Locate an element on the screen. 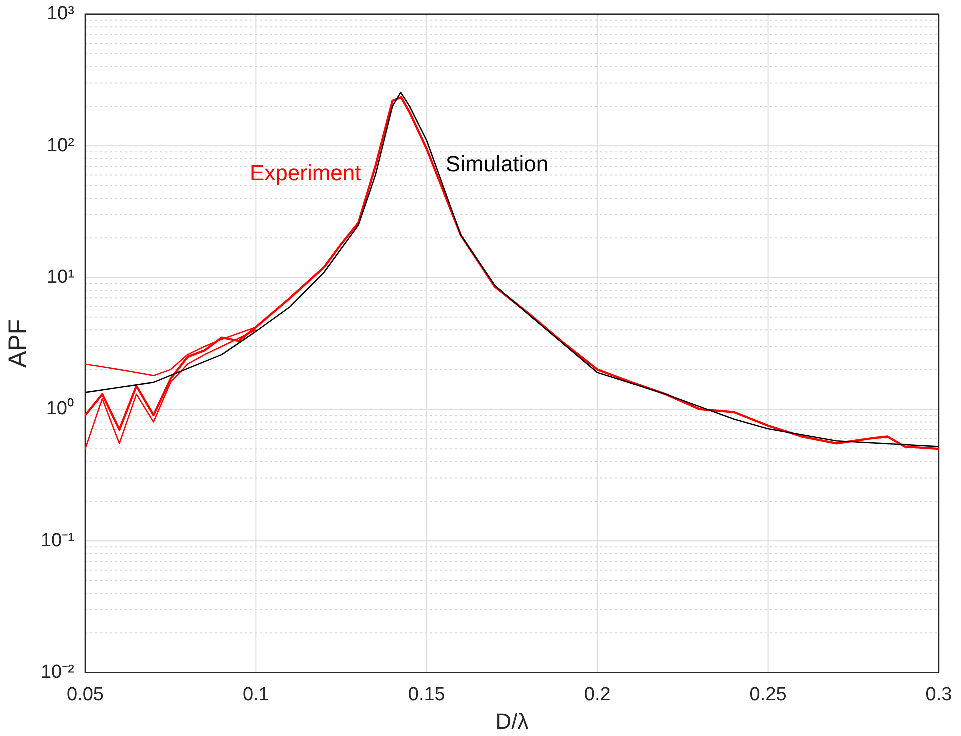  x-axis-title: D/λ is located at coordinates (512, 721).